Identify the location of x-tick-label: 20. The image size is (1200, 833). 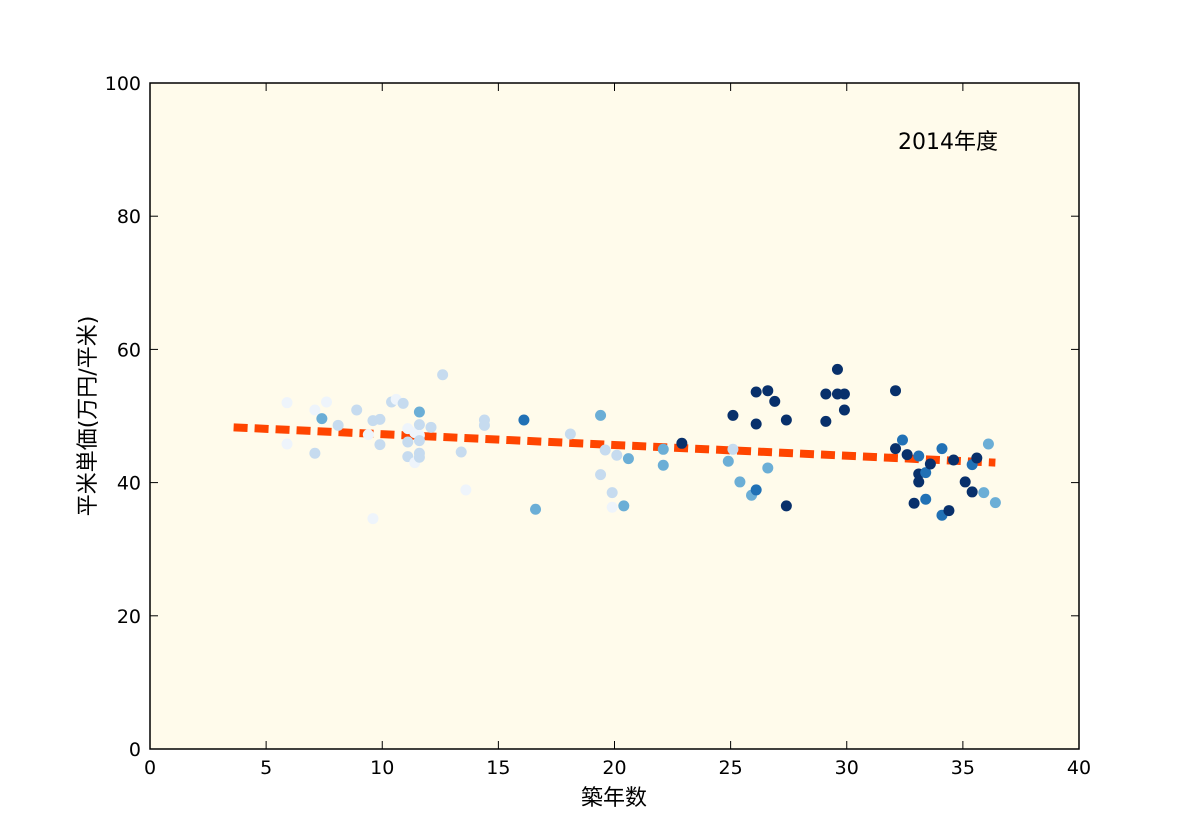
(614, 768).